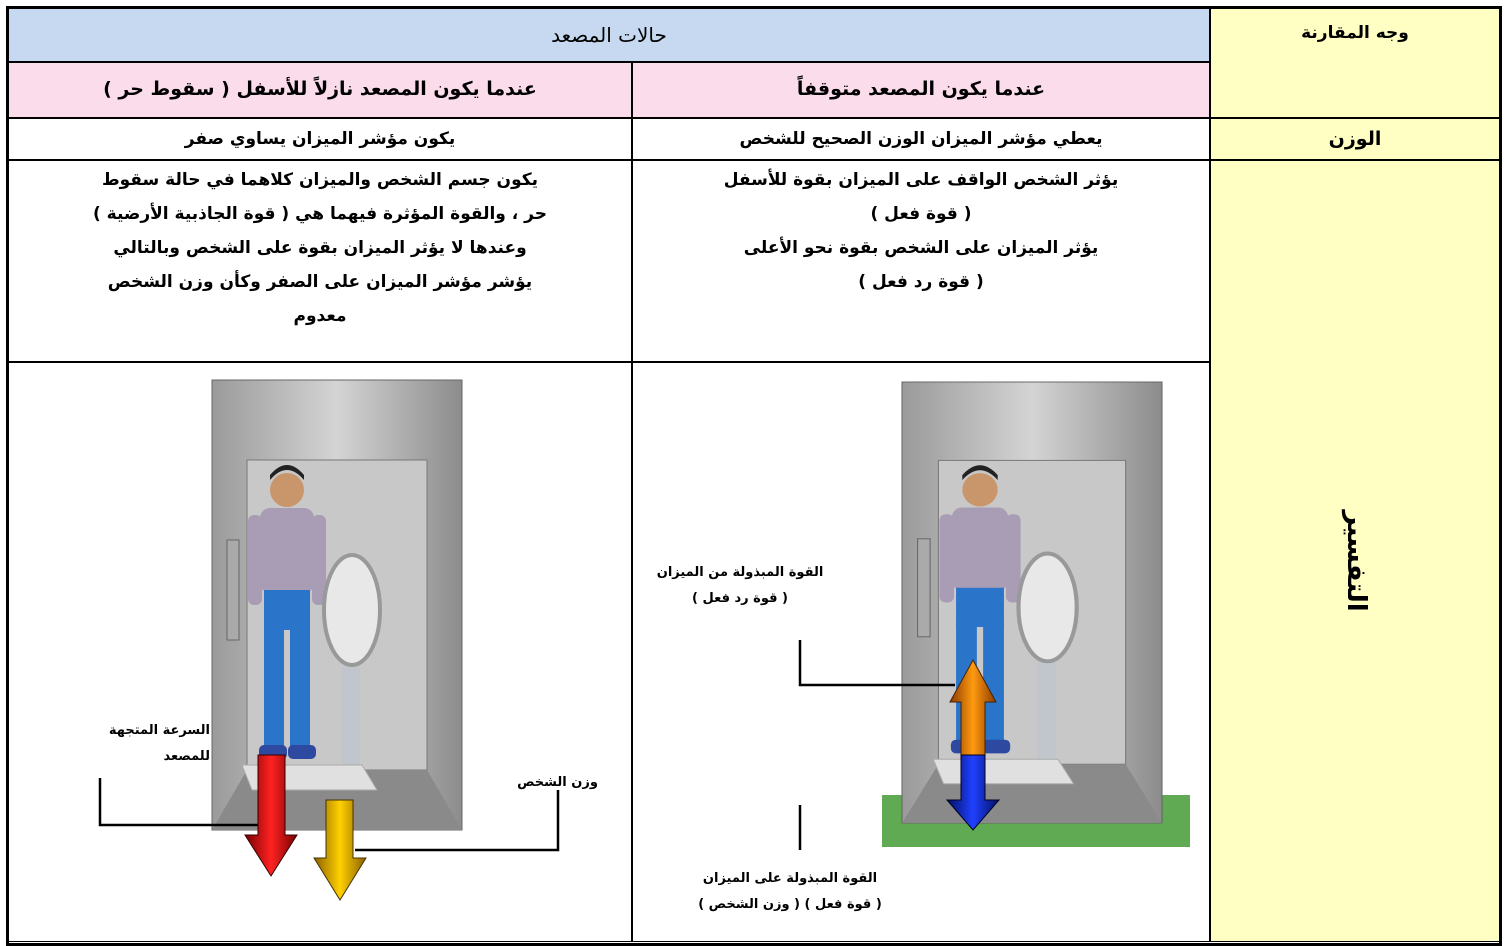  What do you see at coordinates (921, 248) in the screenshot?
I see `line: يؤثر الميزان على الشخص بقوة نحو الأعلى` at bounding box center [921, 248].